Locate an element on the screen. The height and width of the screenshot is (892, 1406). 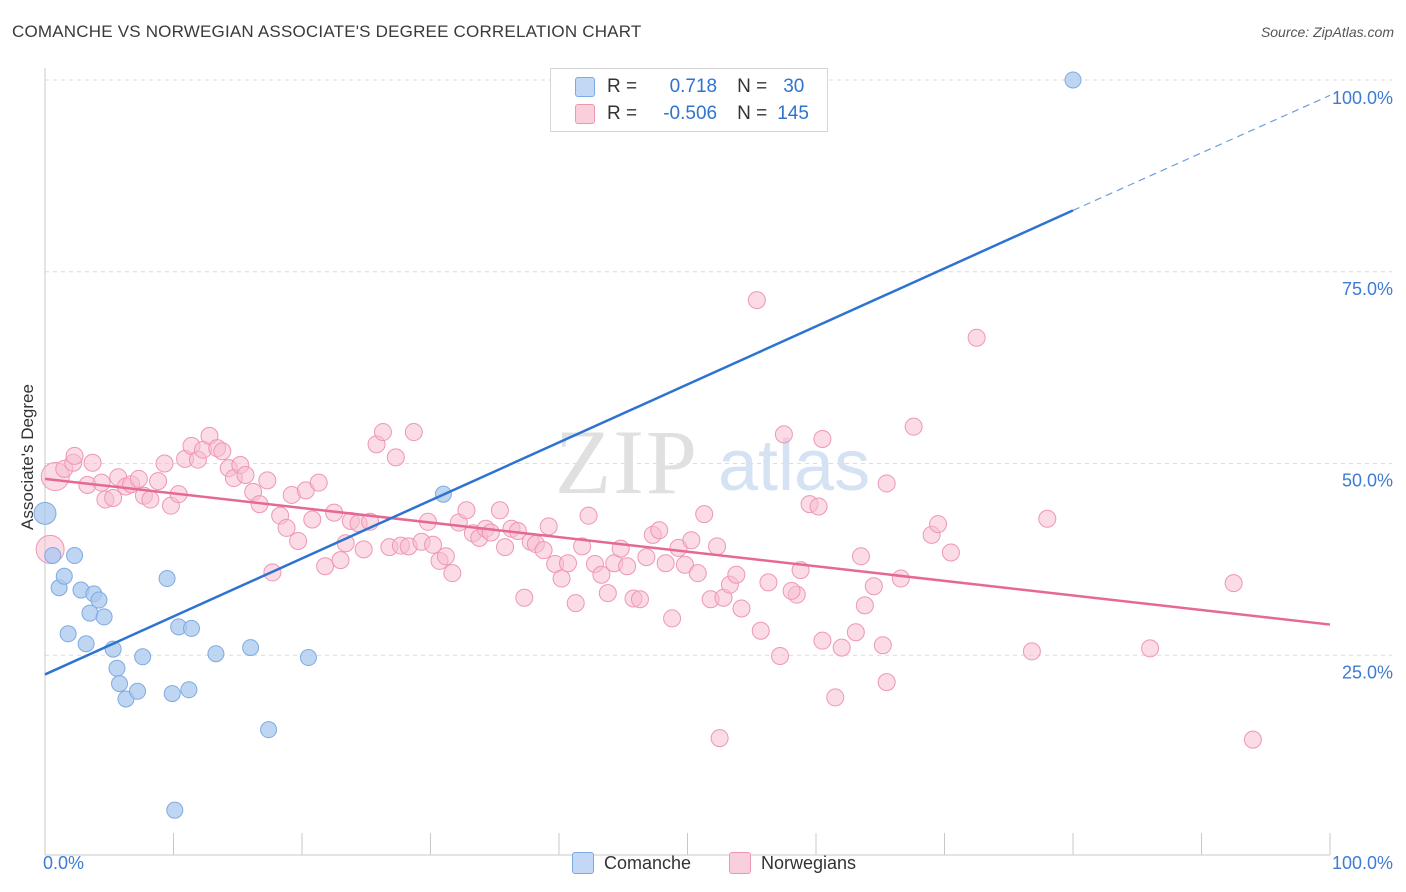
bottom-legend-comanche: Comanche is located at coordinates (631, 863).